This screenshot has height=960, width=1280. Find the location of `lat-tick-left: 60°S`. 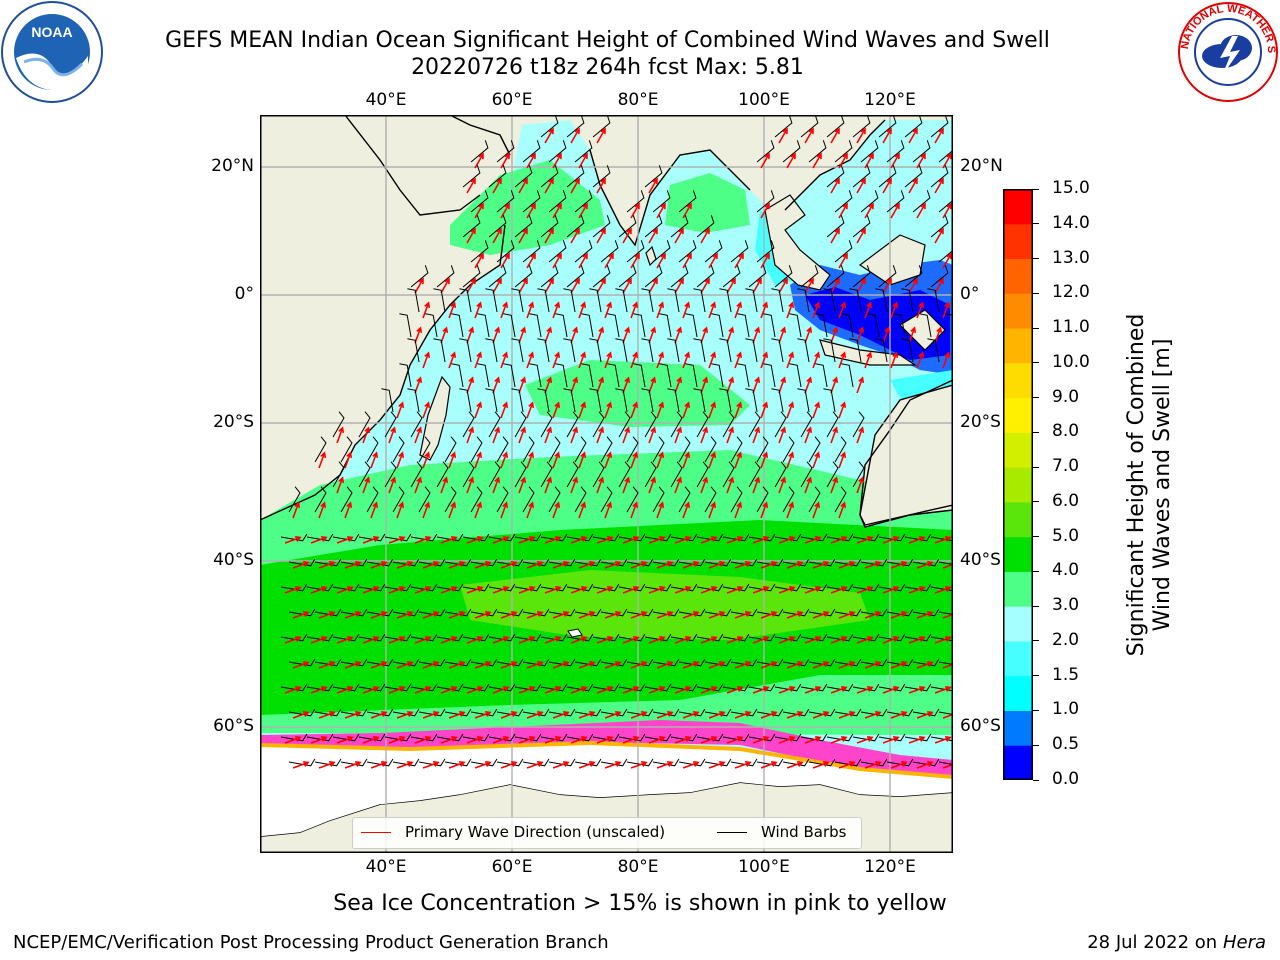

lat-tick-left: 60°S is located at coordinates (233, 726).